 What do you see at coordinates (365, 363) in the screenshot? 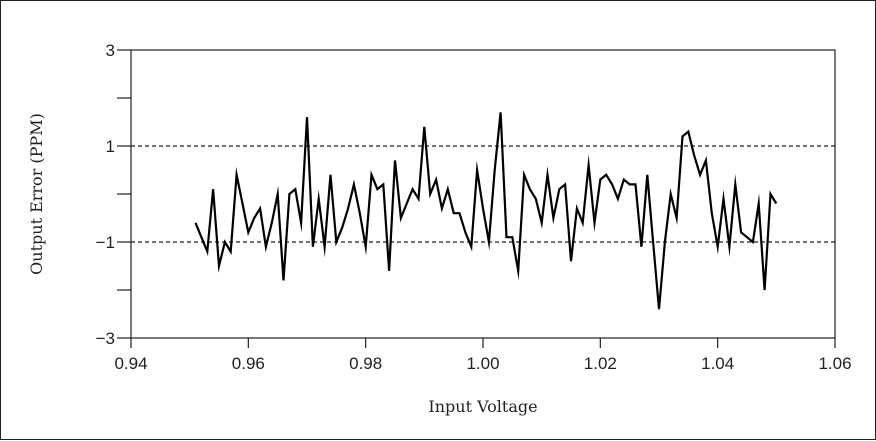
I see `x-tick-label: 0.98` at bounding box center [365, 363].